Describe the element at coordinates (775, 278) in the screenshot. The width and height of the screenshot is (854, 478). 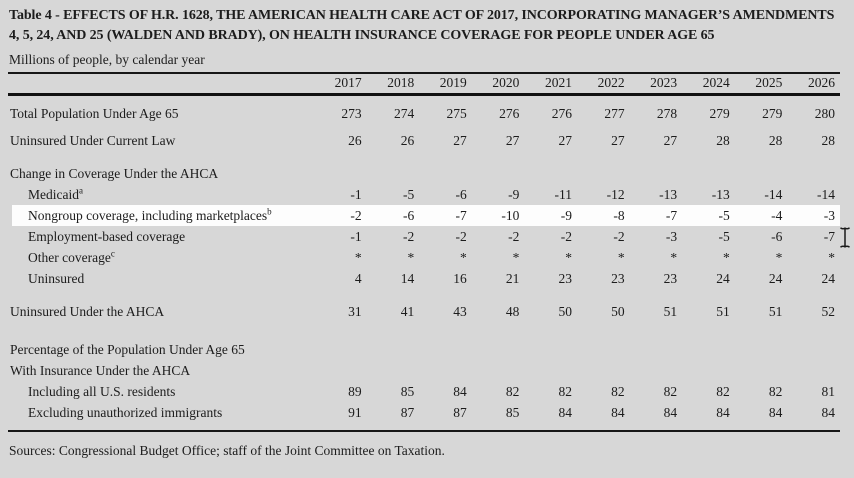
I see `table-cell: 24` at that location.